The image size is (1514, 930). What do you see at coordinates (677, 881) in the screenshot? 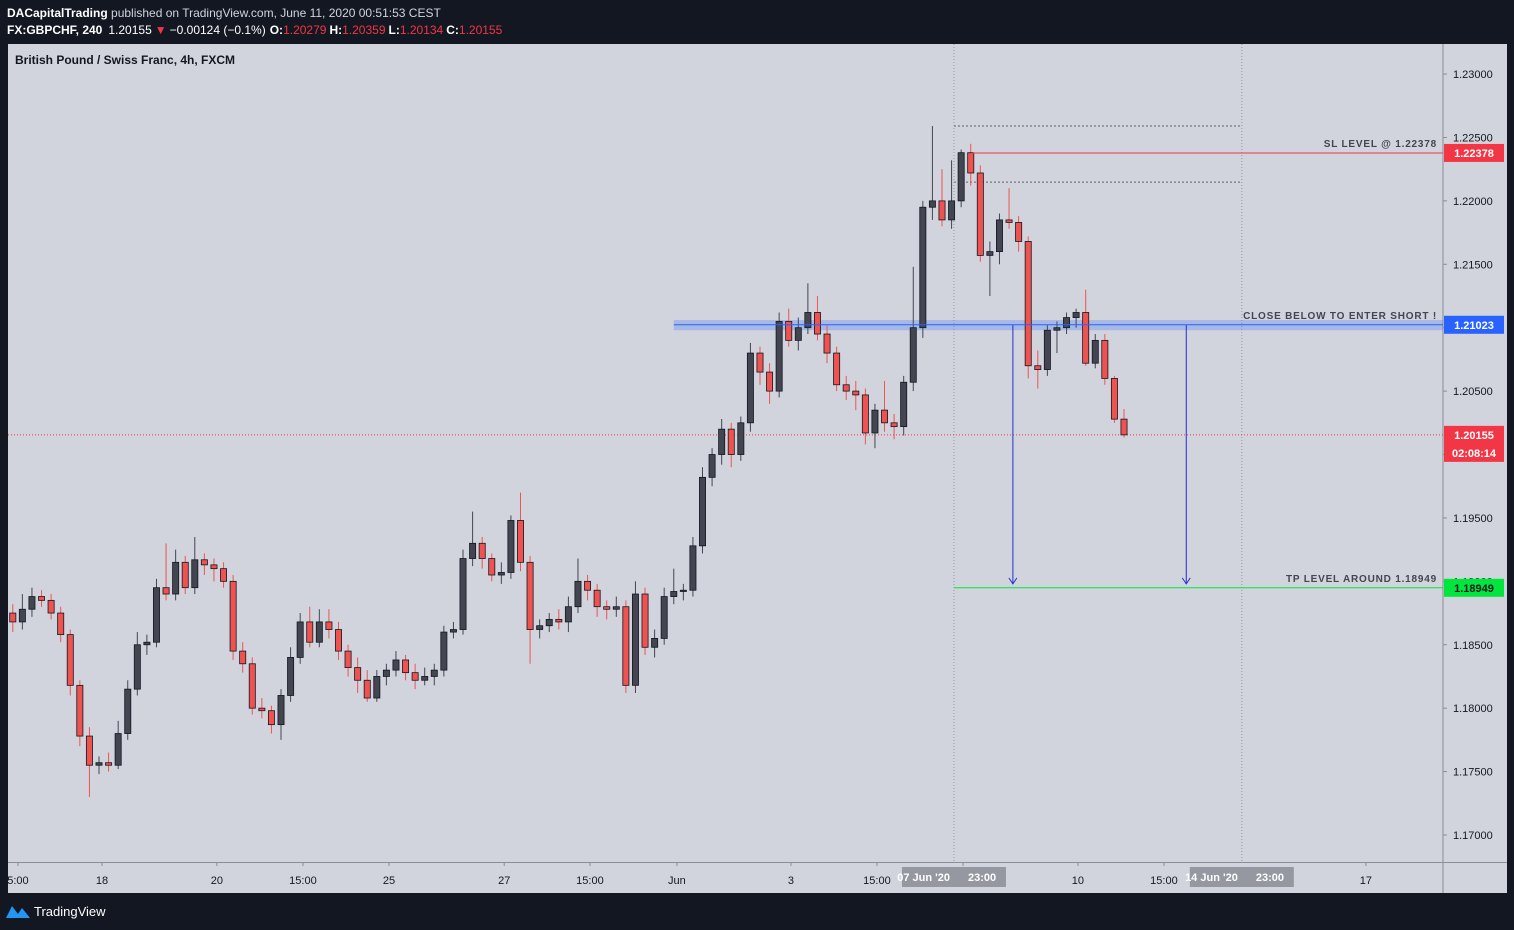
I see `x-tick-label: Jun` at bounding box center [677, 881].